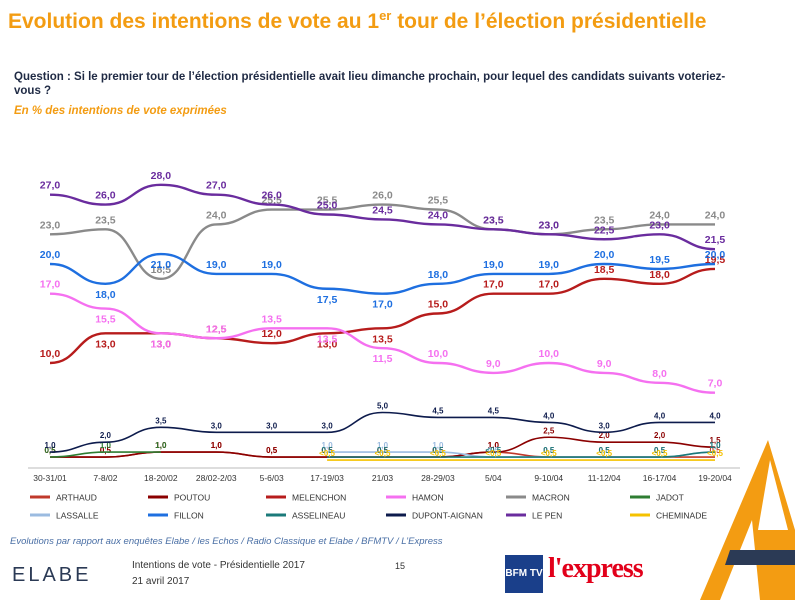 This screenshot has width=800, height=600. Describe the element at coordinates (549, 430) in the screenshot. I see `data-label: 2,5` at that location.